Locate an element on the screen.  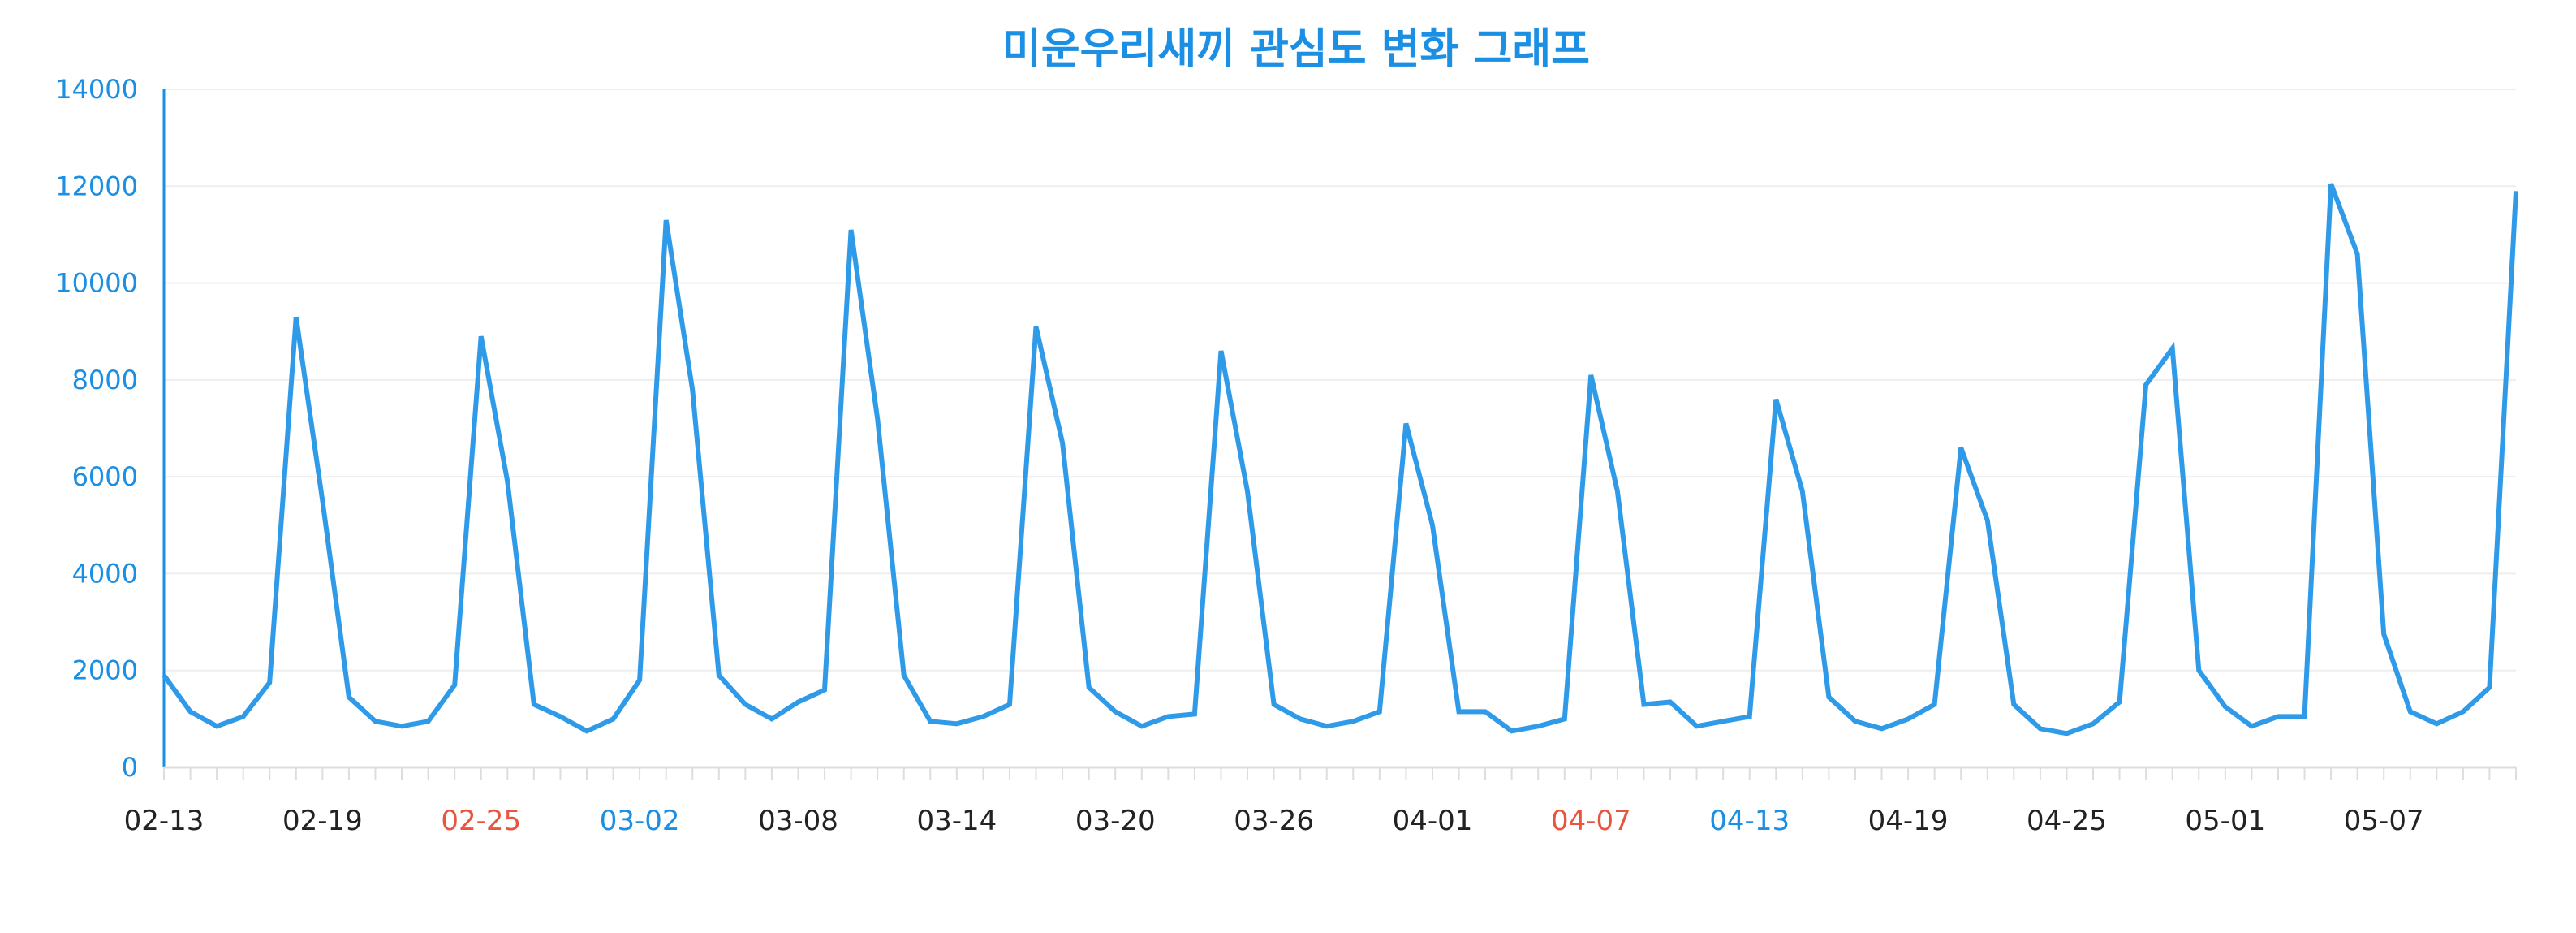
x-tick-label: 02-19 is located at coordinates (323, 821).